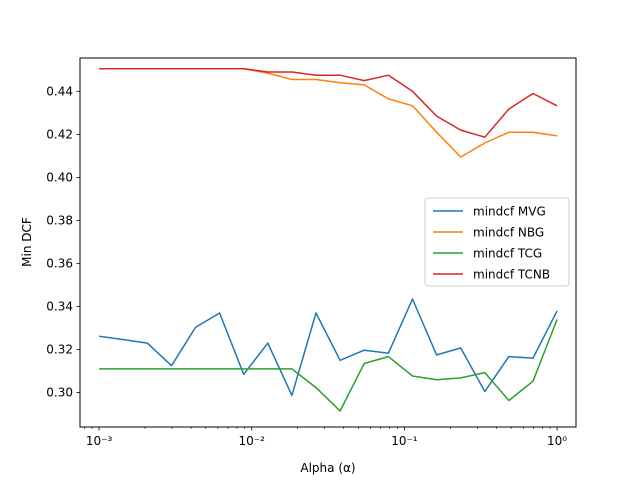 This screenshot has height=480, width=640. Describe the element at coordinates (328, 365) in the screenshot. I see `series-line-mindcf-tcg` at that location.